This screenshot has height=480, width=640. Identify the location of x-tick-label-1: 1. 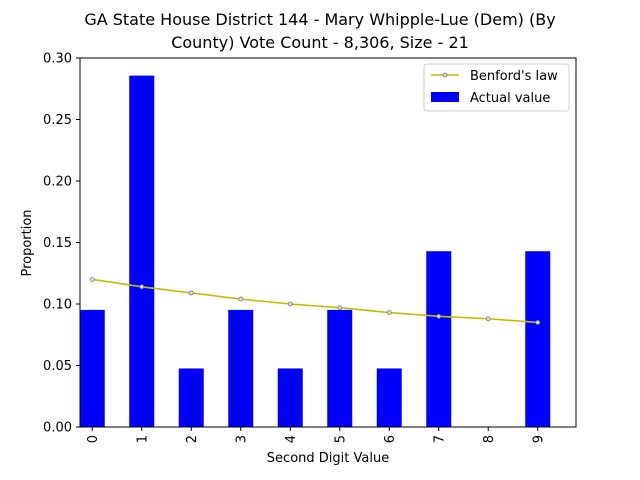
(142, 439).